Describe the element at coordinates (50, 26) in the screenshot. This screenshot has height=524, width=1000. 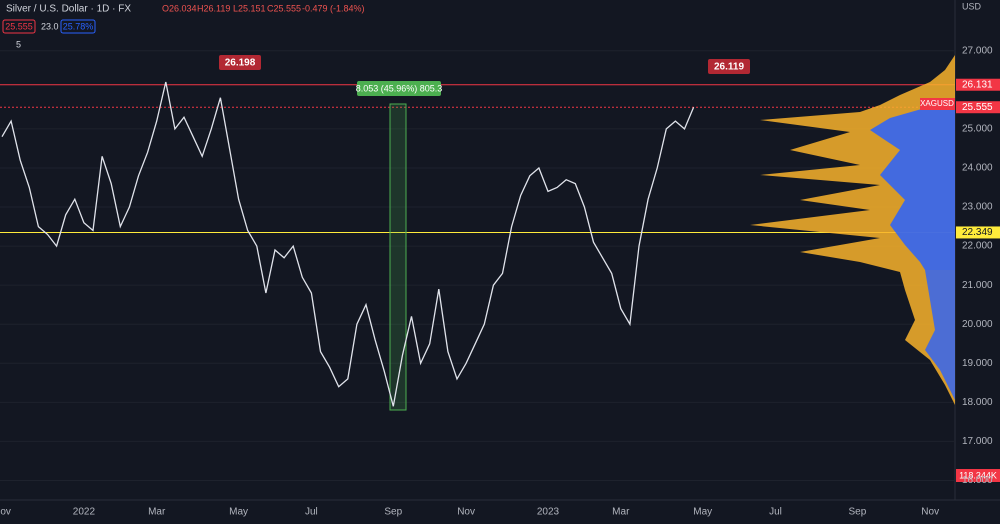
I see `spread: 23.0` at that location.